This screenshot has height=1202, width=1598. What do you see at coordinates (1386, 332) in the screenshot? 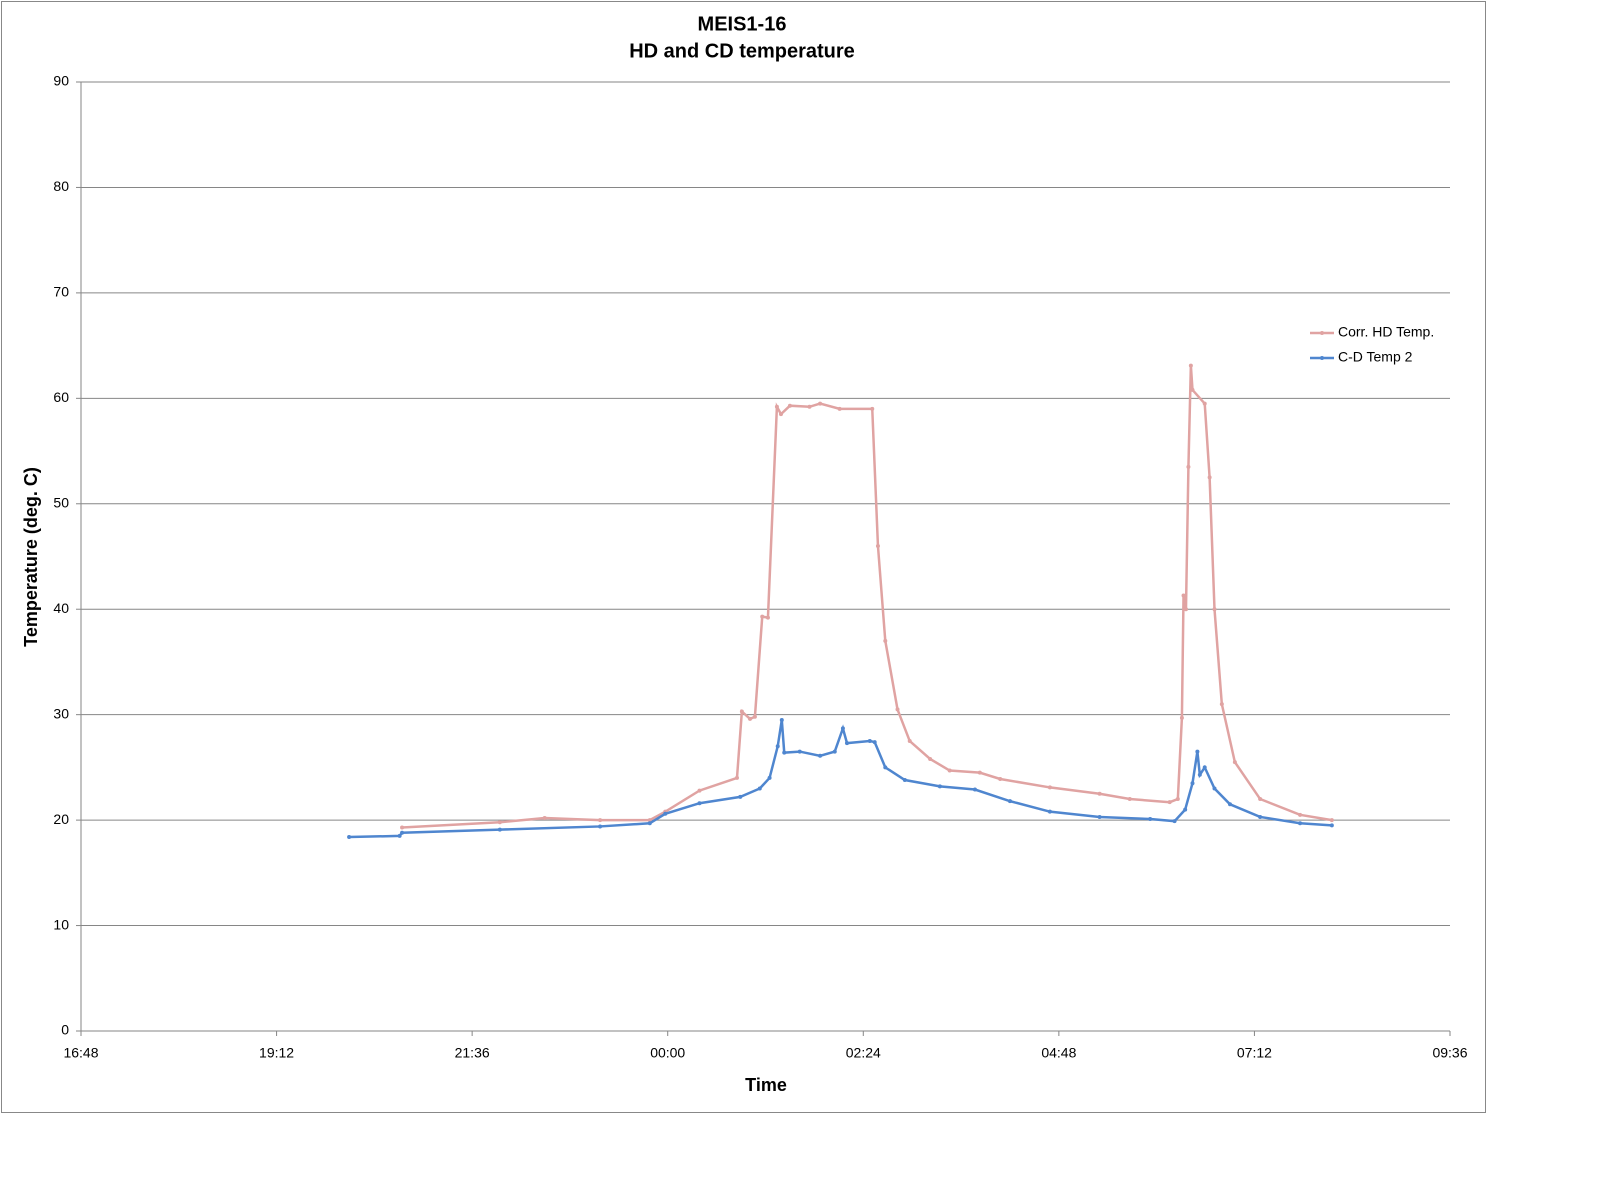
I see `legend-label: Corr. HD Temp.` at bounding box center [1386, 332].